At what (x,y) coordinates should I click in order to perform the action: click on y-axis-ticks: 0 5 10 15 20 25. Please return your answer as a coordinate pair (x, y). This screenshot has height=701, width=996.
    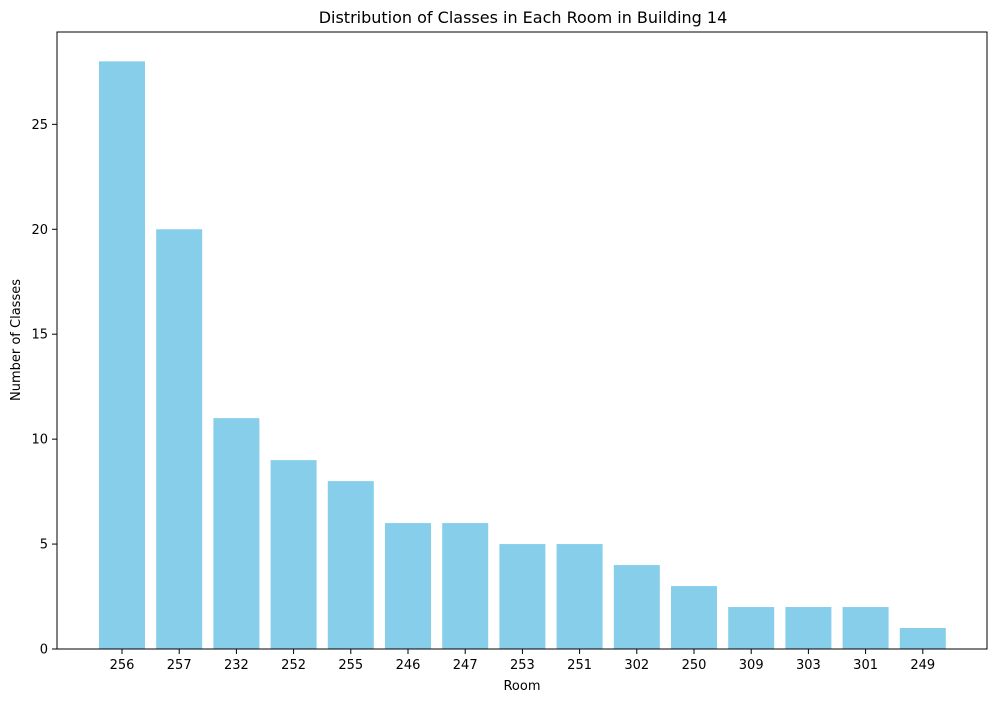
    Looking at the image, I should click on (44, 388).